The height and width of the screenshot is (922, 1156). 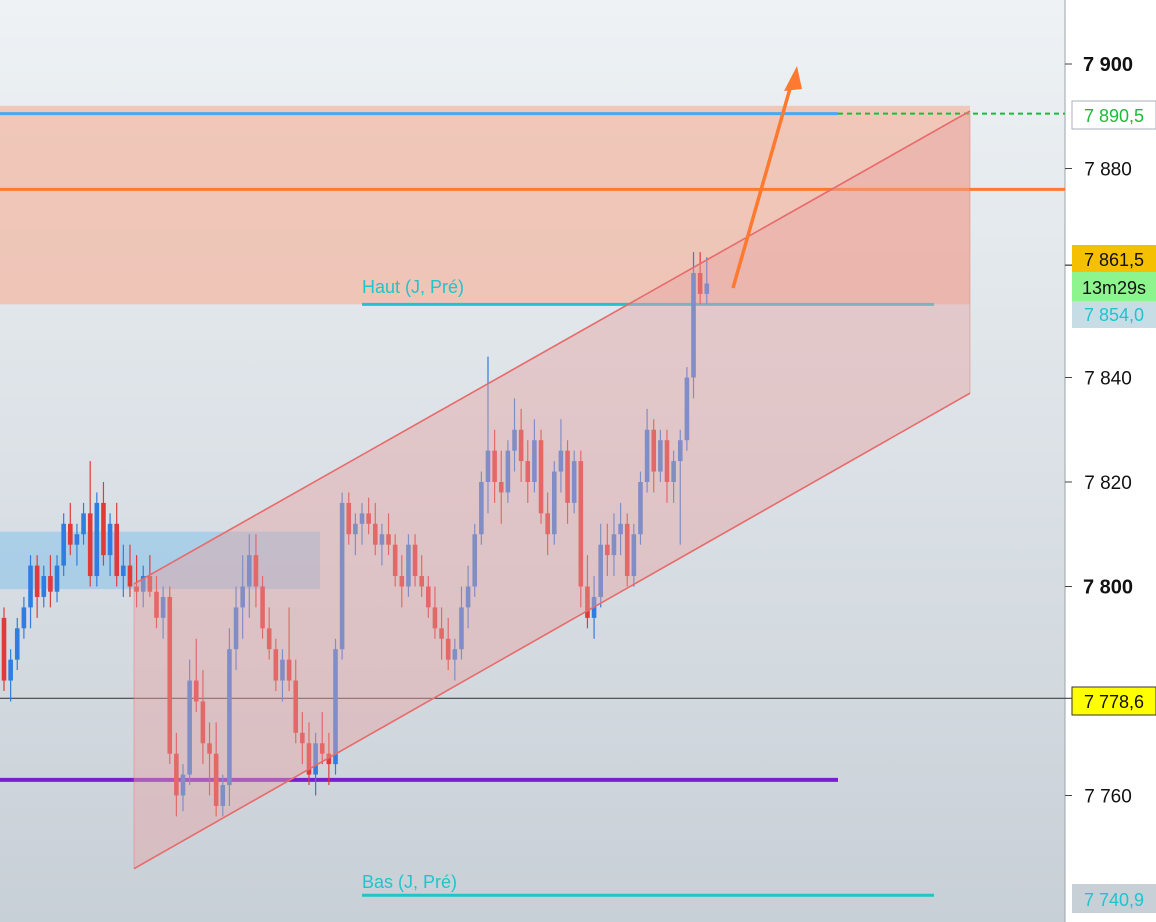 I want to click on tag-7861-bg, so click(x=1114, y=258).